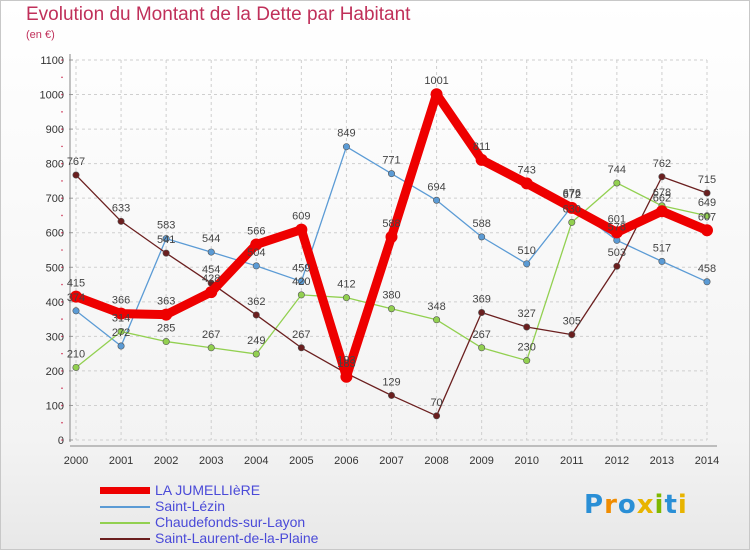 The width and height of the screenshot is (750, 550). Describe the element at coordinates (52, 61) in the screenshot. I see `y-tick-label: 1100` at that location.